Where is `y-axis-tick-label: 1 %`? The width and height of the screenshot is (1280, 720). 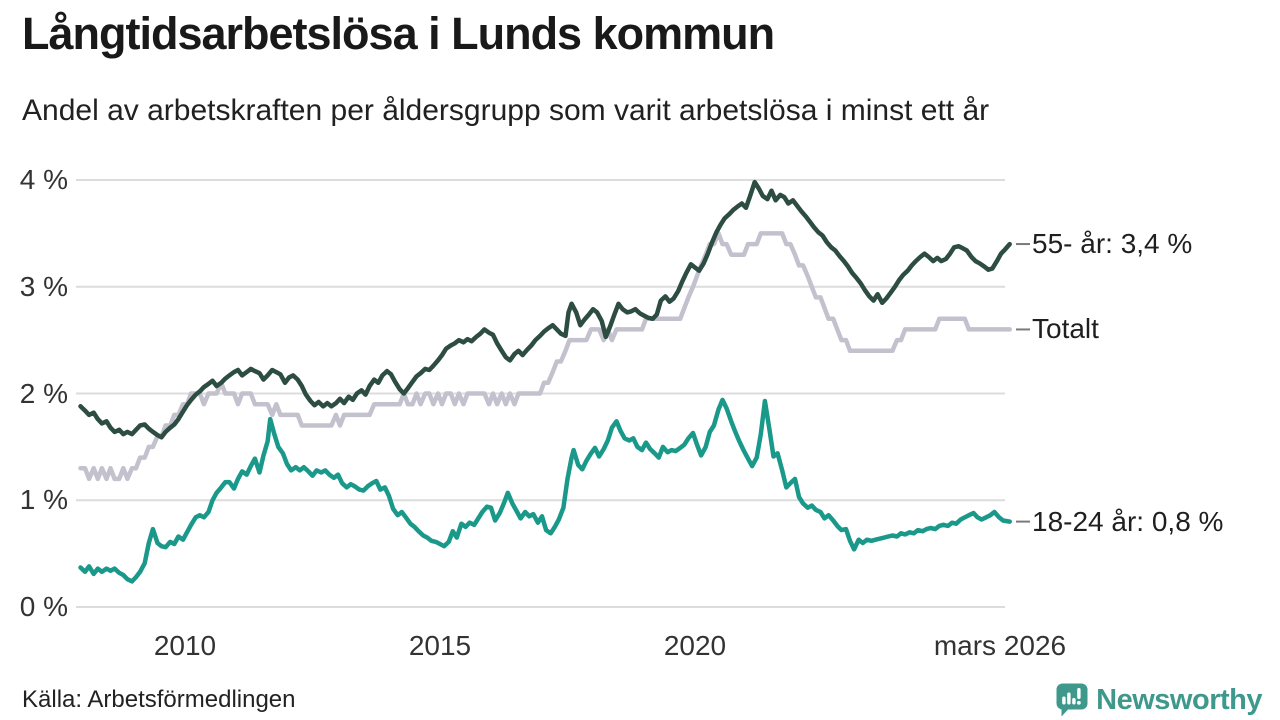
y-axis-tick-label: 1 % is located at coordinates (43, 500).